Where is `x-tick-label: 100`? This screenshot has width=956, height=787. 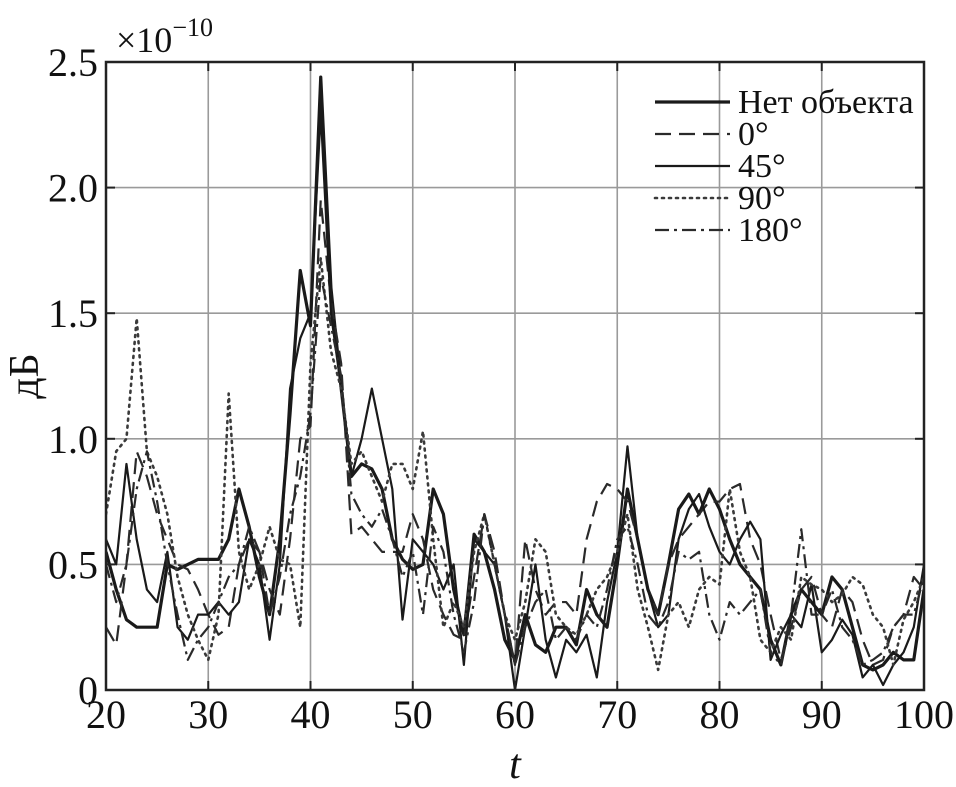 x-tick-label: 100 is located at coordinates (924, 714).